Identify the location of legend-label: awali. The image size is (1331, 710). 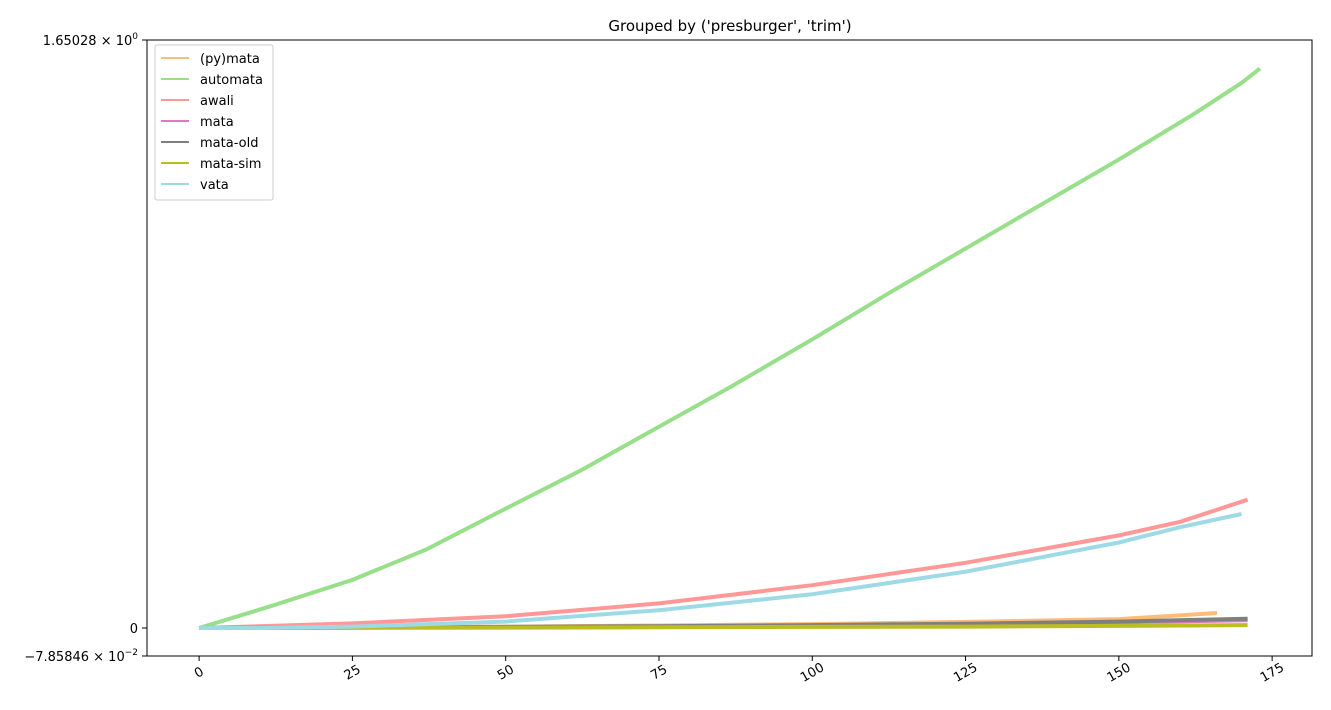
(217, 101).